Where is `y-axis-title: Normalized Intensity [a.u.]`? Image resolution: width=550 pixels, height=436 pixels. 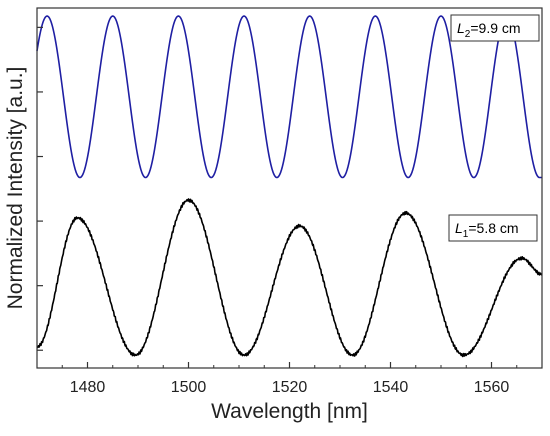
y-axis-title: Normalized Intensity [a.u.] is located at coordinates (15, 188).